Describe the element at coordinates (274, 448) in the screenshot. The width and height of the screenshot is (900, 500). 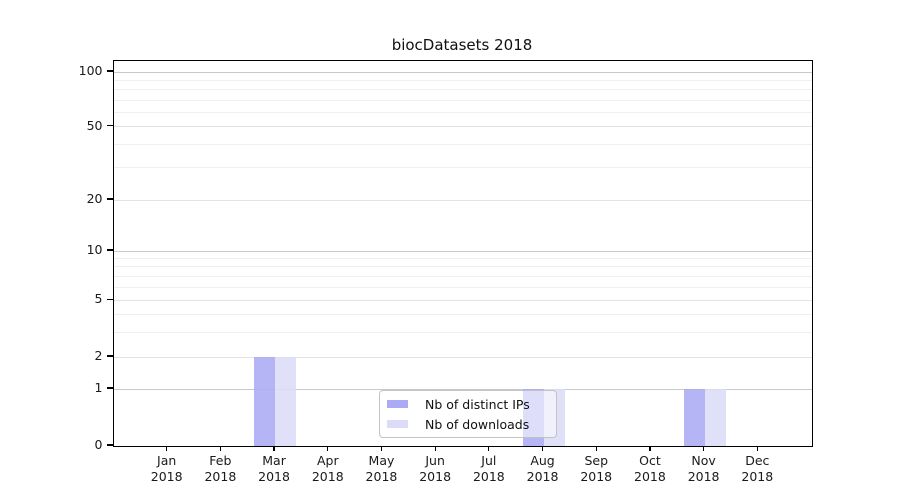
I see `x-tick-mar` at that location.